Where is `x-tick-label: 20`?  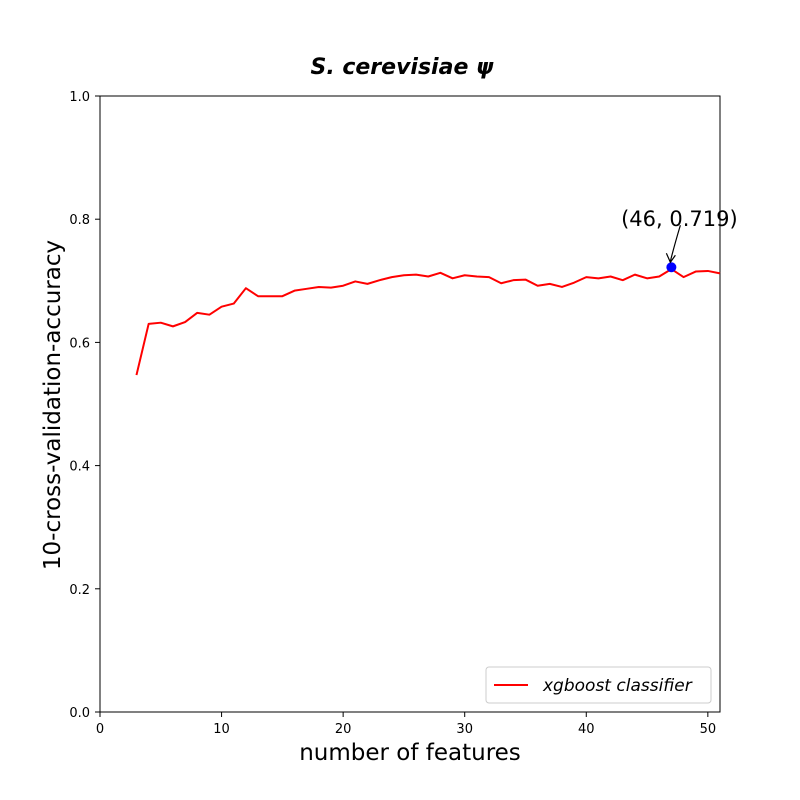 x-tick-label: 20 is located at coordinates (343, 729).